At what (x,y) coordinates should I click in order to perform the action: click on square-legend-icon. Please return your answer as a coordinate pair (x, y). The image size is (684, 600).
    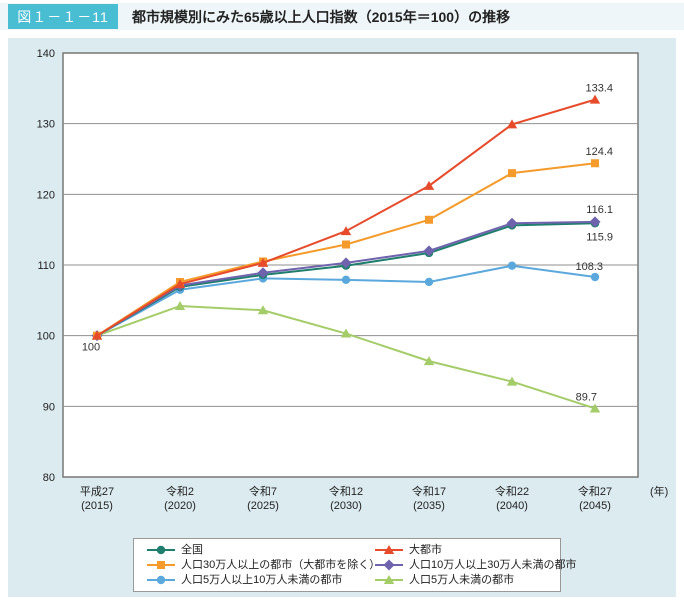
    Looking at the image, I should click on (161, 565).